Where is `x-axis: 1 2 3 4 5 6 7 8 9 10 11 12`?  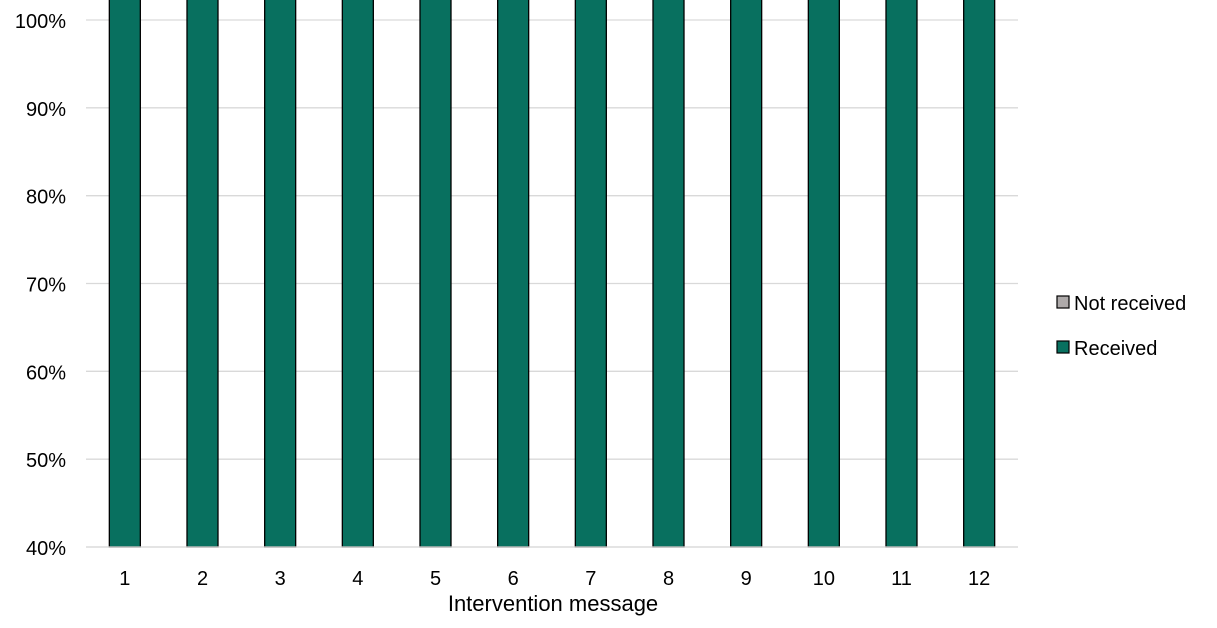
x-axis: 1 2 3 4 5 6 7 8 9 10 11 12 is located at coordinates (552, 568).